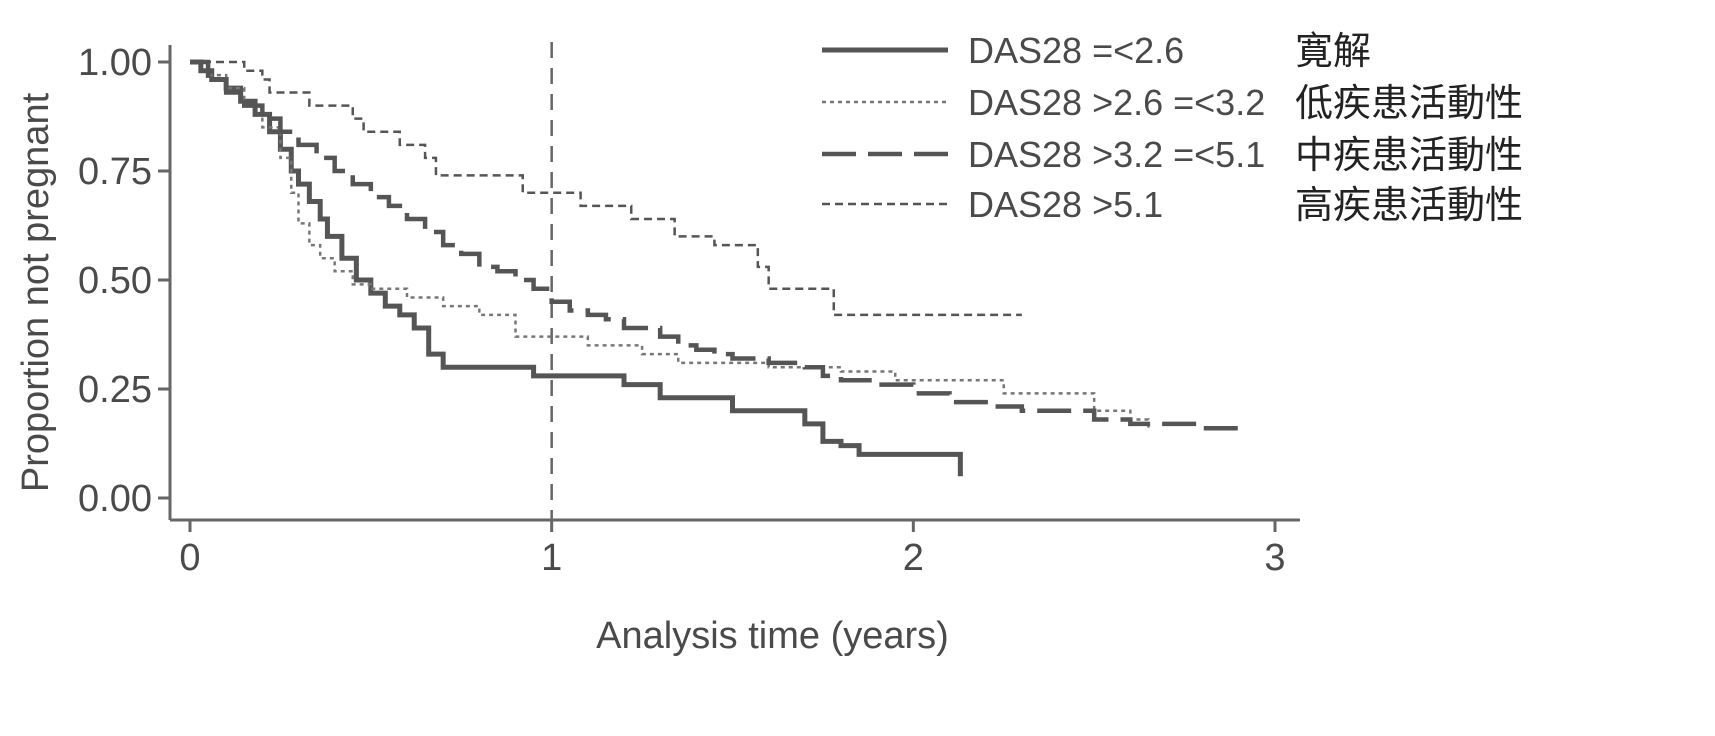 This screenshot has height=736, width=1715. Describe the element at coordinates (913, 558) in the screenshot. I see `x-tick-label: 2` at that location.